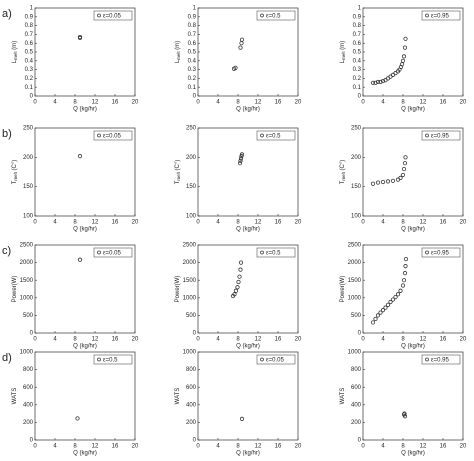 The width and height of the screenshot is (474, 461). I want to click on legend-label: ε=0.5, so click(273, 254).